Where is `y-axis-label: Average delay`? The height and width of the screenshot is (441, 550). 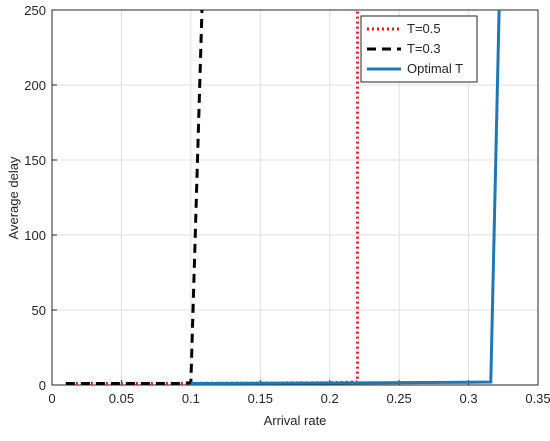 y-axis-label: Average delay is located at coordinates (13, 197).